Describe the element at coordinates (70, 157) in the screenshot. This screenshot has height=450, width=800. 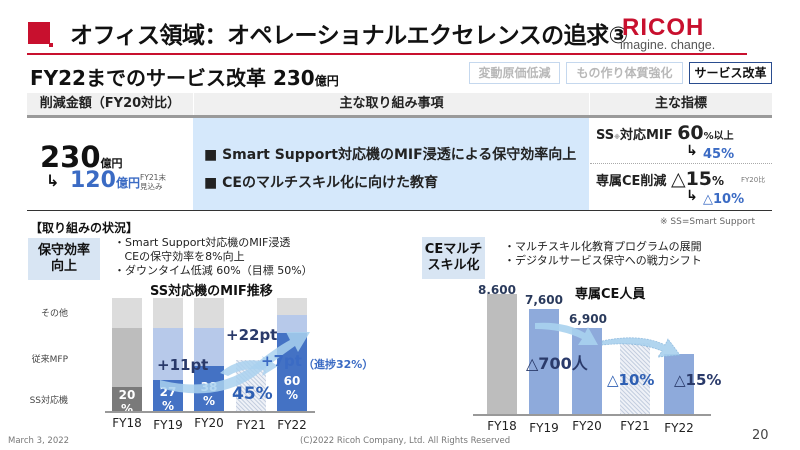
I see `reduction-target-value: 230` at that location.